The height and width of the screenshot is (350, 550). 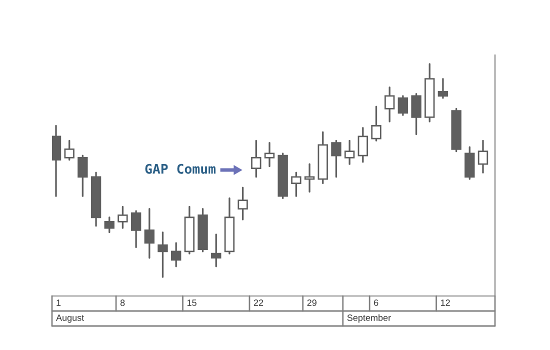 What do you see at coordinates (122, 303) in the screenshot?
I see `x-tick-label: 8` at bounding box center [122, 303].